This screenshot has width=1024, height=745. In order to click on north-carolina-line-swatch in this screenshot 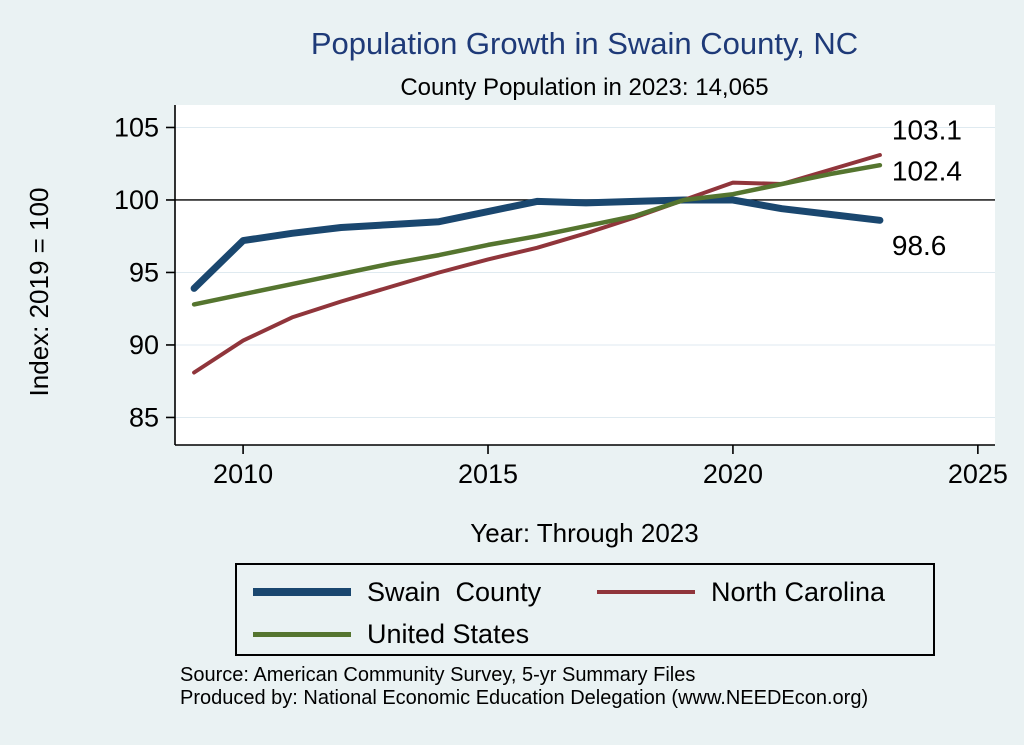, I will do `click(646, 592)`.